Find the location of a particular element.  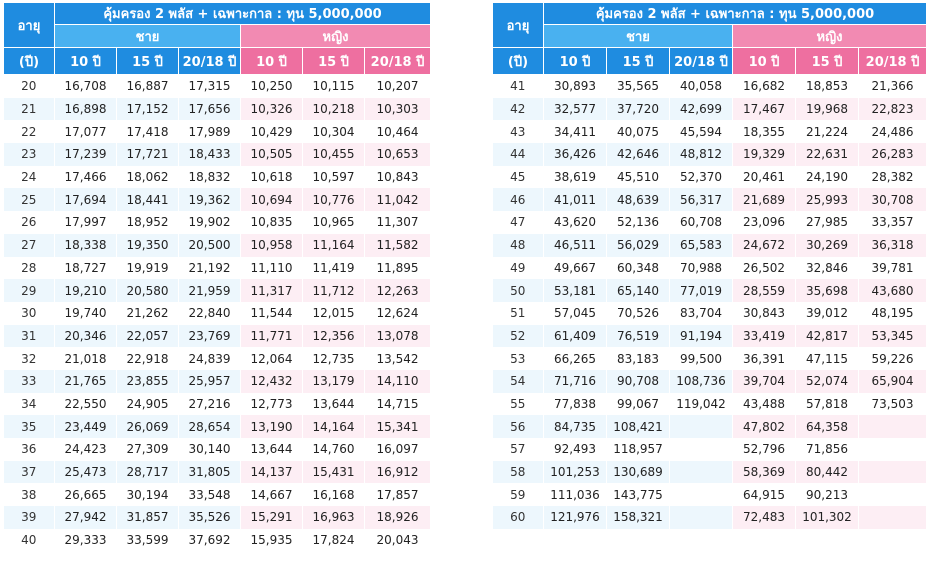

premium-cell: 15,431 is located at coordinates (333, 472).